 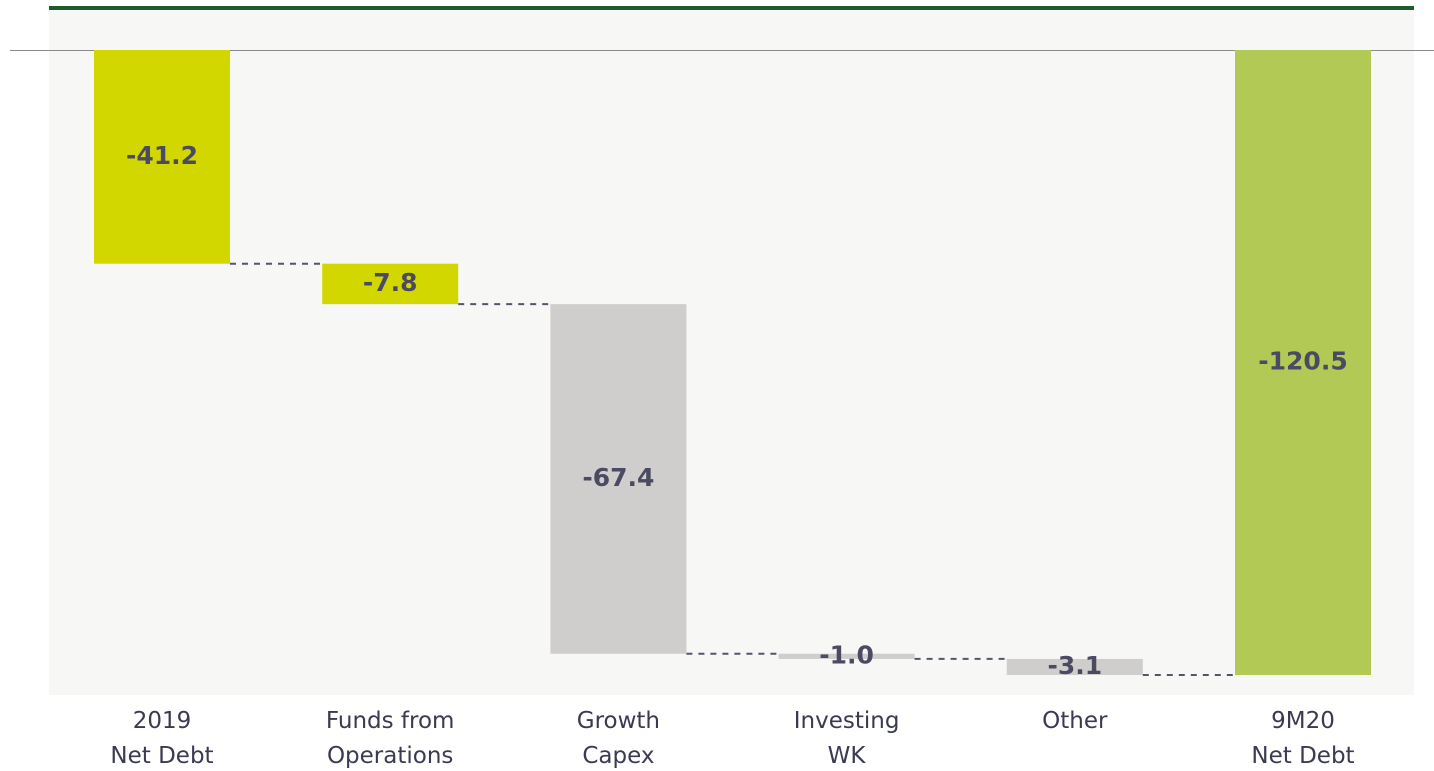 I want to click on value-label: -67.4, so click(x=618, y=477).